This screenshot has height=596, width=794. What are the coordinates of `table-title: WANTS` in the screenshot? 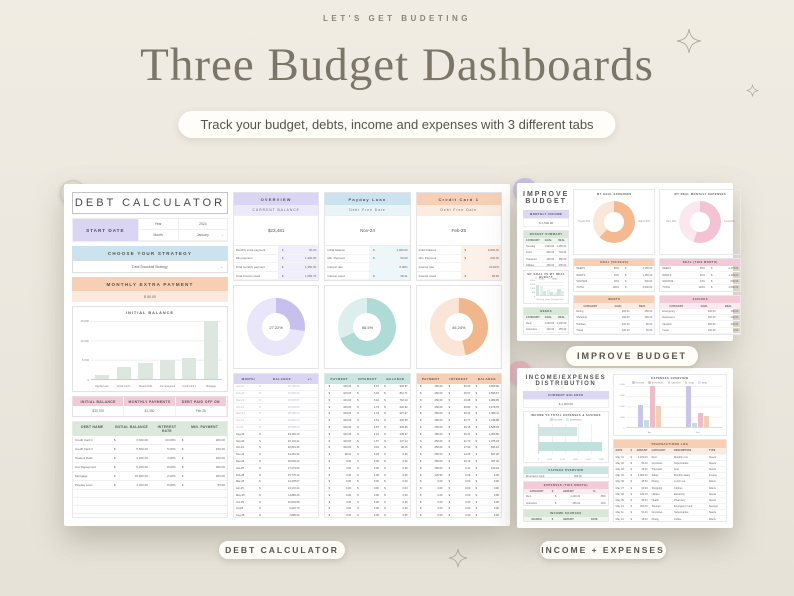 It's located at (614, 300).